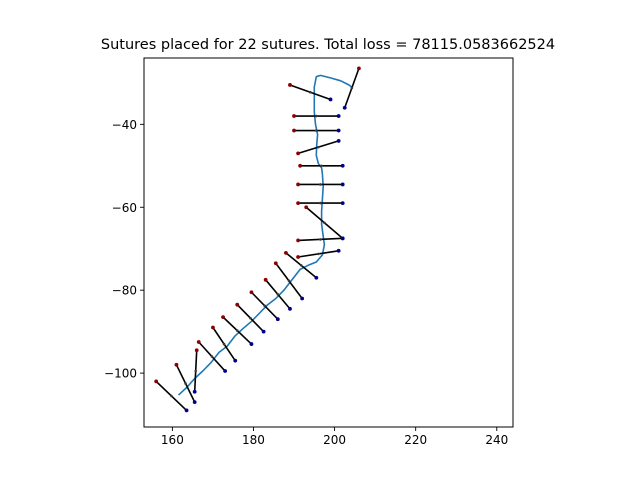 This screenshot has height=480, width=640. Describe the element at coordinates (124, 291) in the screenshot. I see `y-tick-label: −80` at that location.